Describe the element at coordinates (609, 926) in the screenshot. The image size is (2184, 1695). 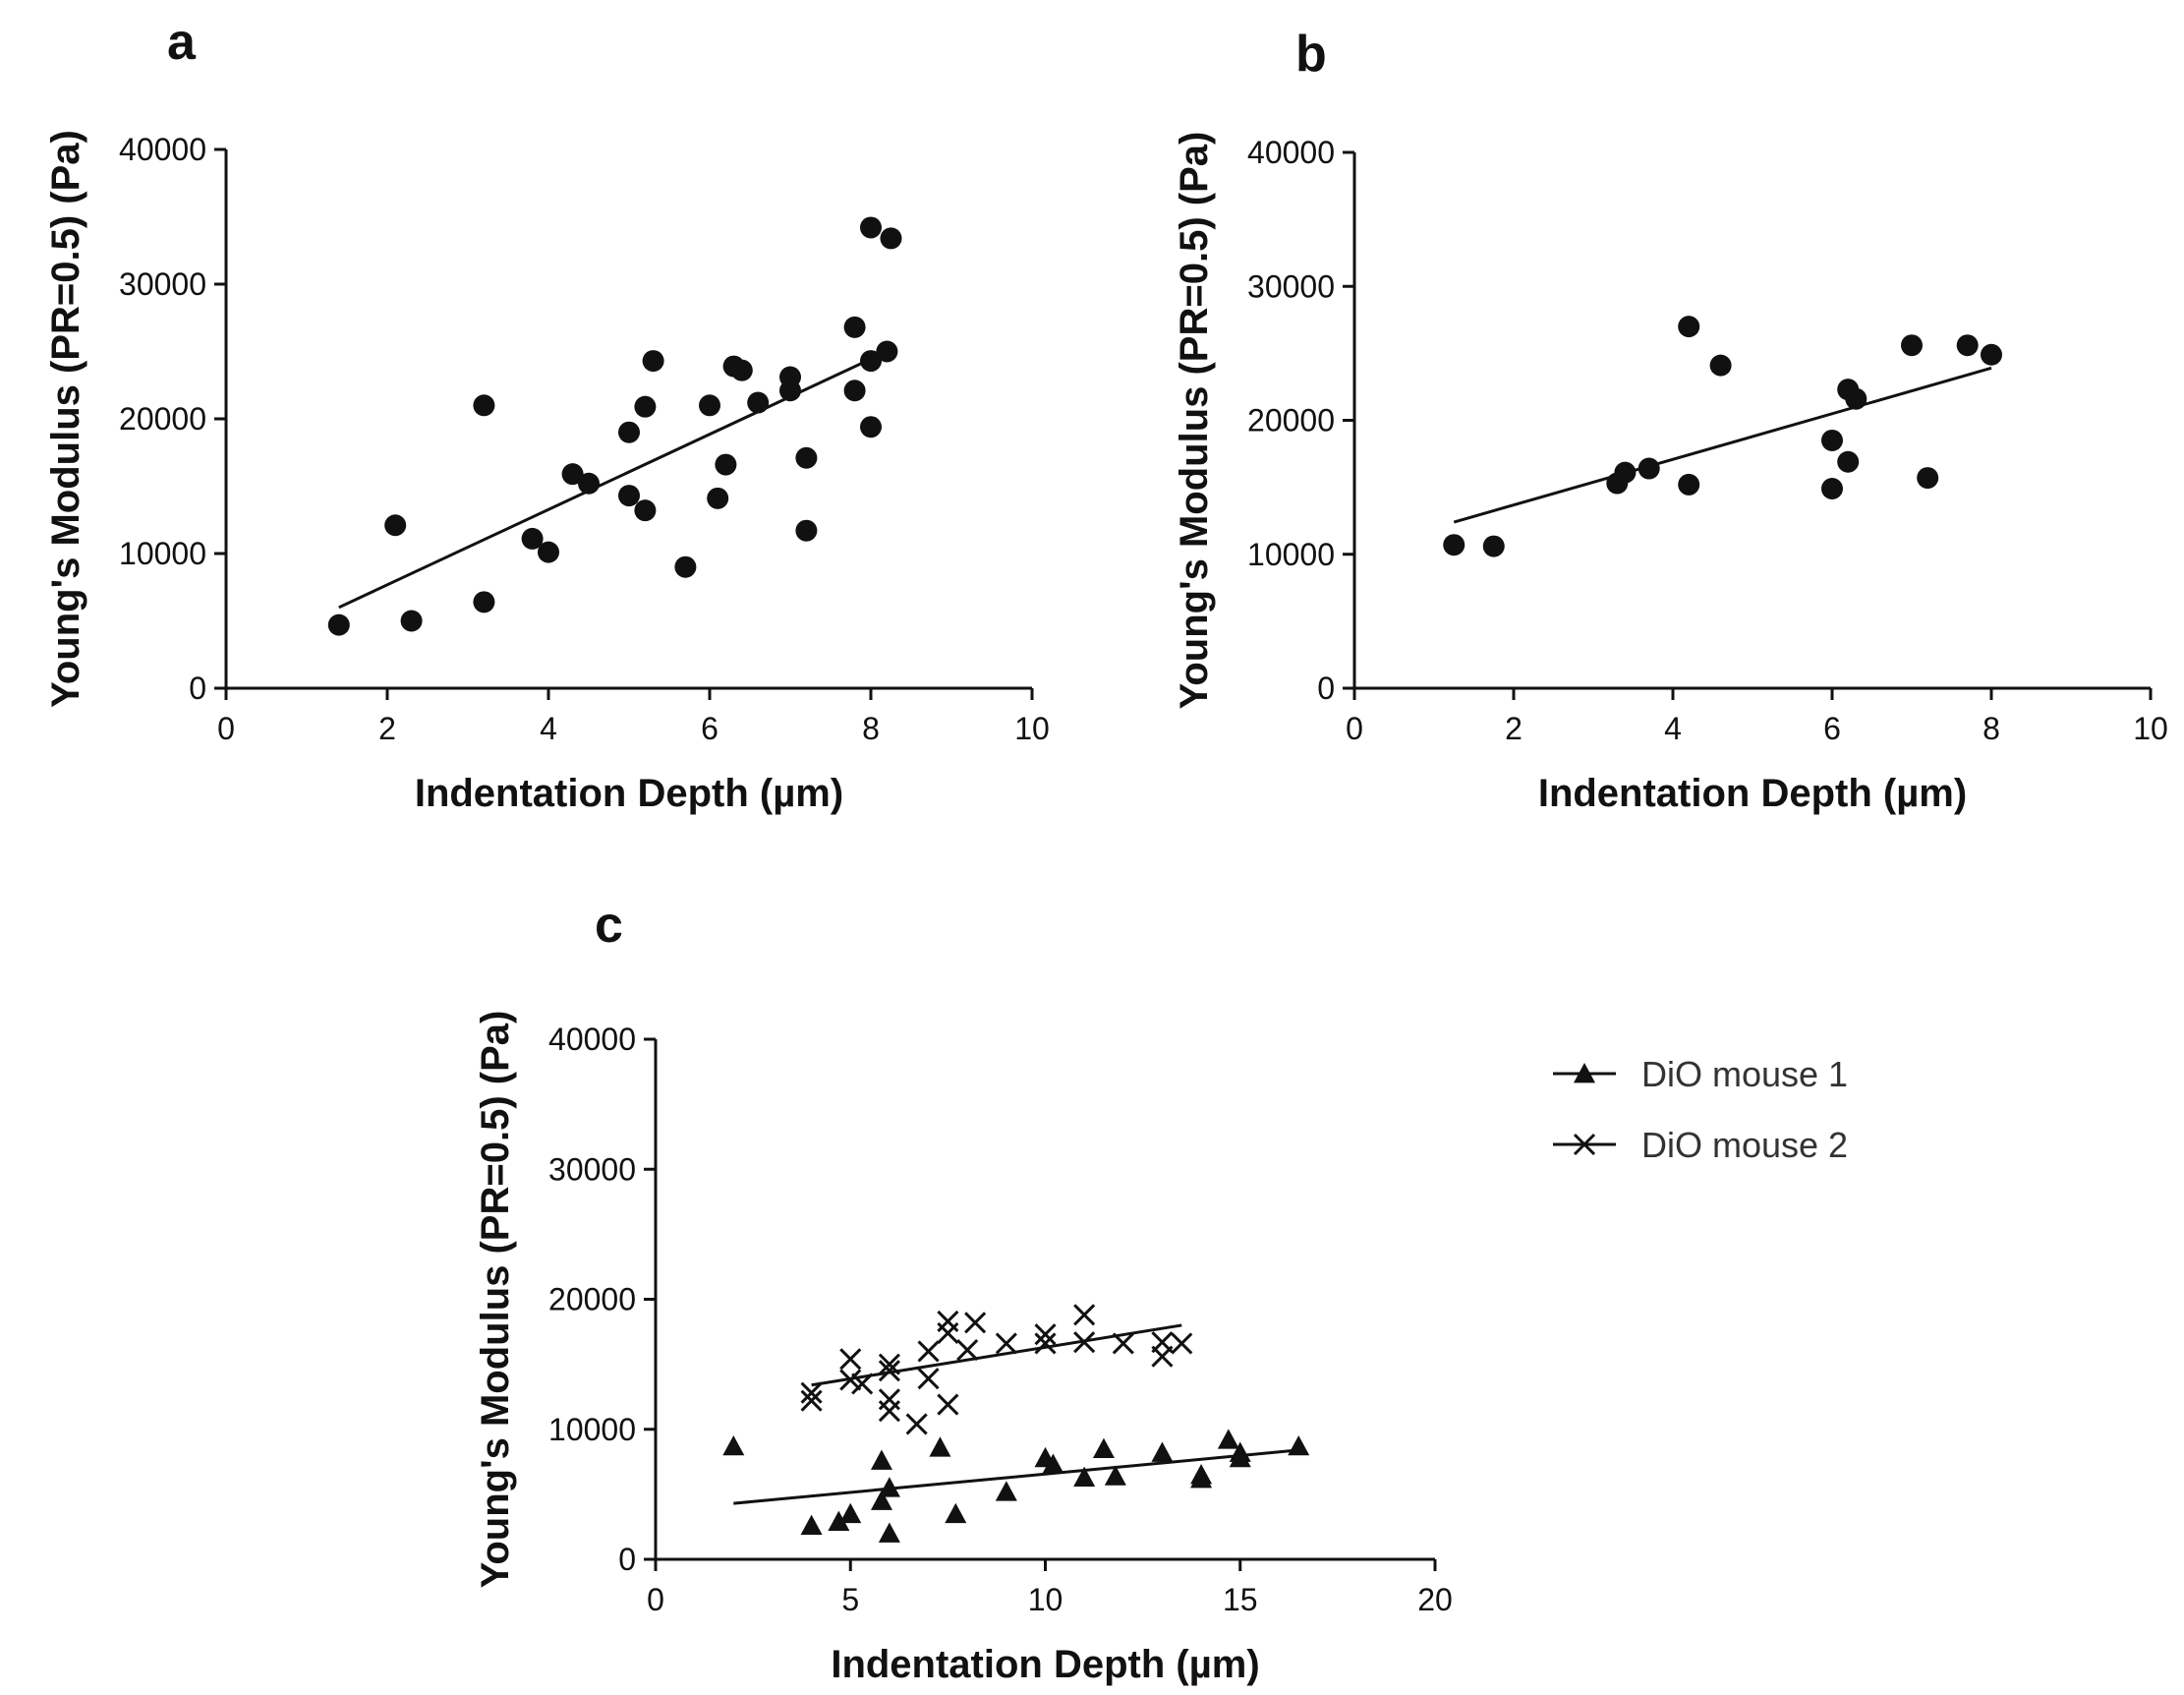
I see `panel-letter: c` at that location.